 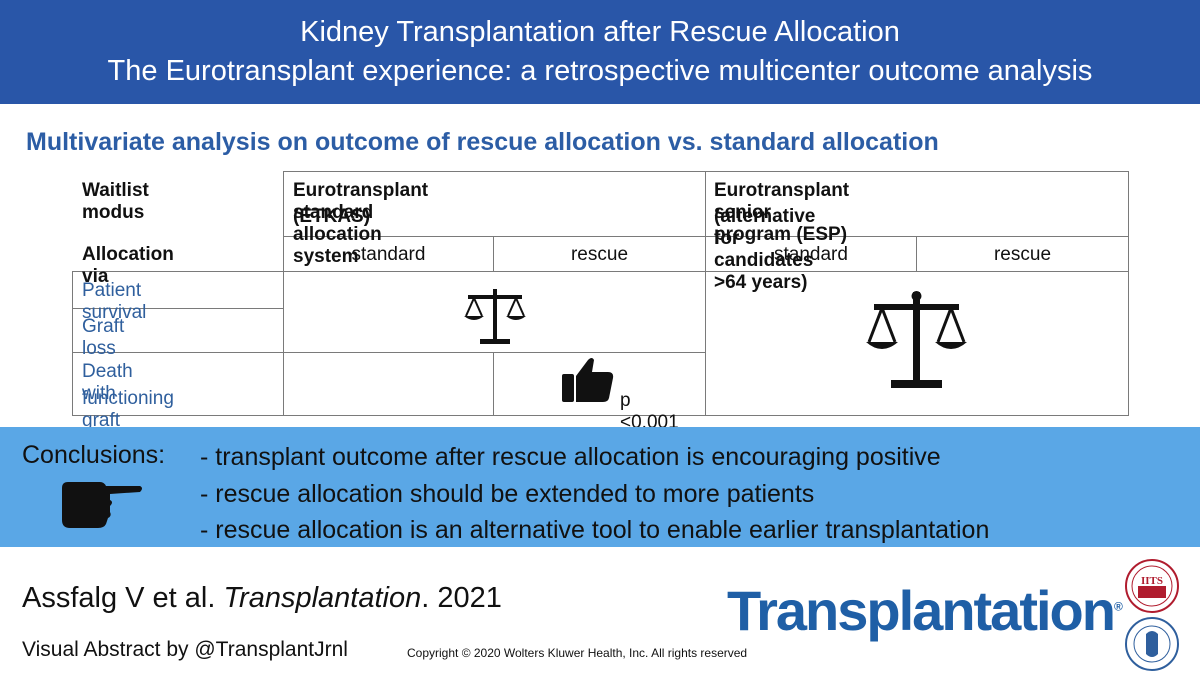 I want to click on etkas-standard-header: standard, so click(x=388, y=254).